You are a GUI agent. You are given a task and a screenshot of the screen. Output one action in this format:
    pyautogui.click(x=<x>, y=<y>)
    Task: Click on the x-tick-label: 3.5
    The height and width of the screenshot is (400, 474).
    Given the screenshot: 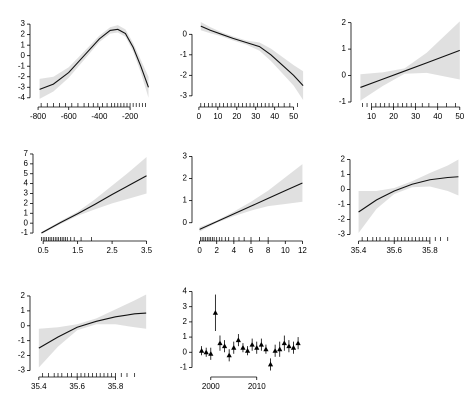 What is the action you would take?
    pyautogui.click(x=147, y=250)
    